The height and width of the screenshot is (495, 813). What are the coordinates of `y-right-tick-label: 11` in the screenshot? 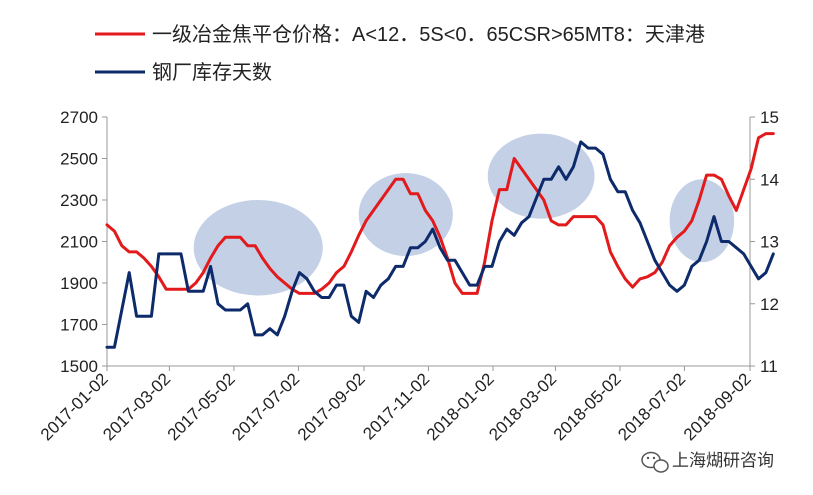 It's located at (769, 366).